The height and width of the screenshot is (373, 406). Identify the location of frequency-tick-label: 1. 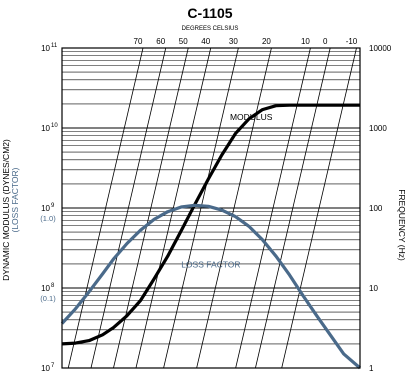
(371, 368).